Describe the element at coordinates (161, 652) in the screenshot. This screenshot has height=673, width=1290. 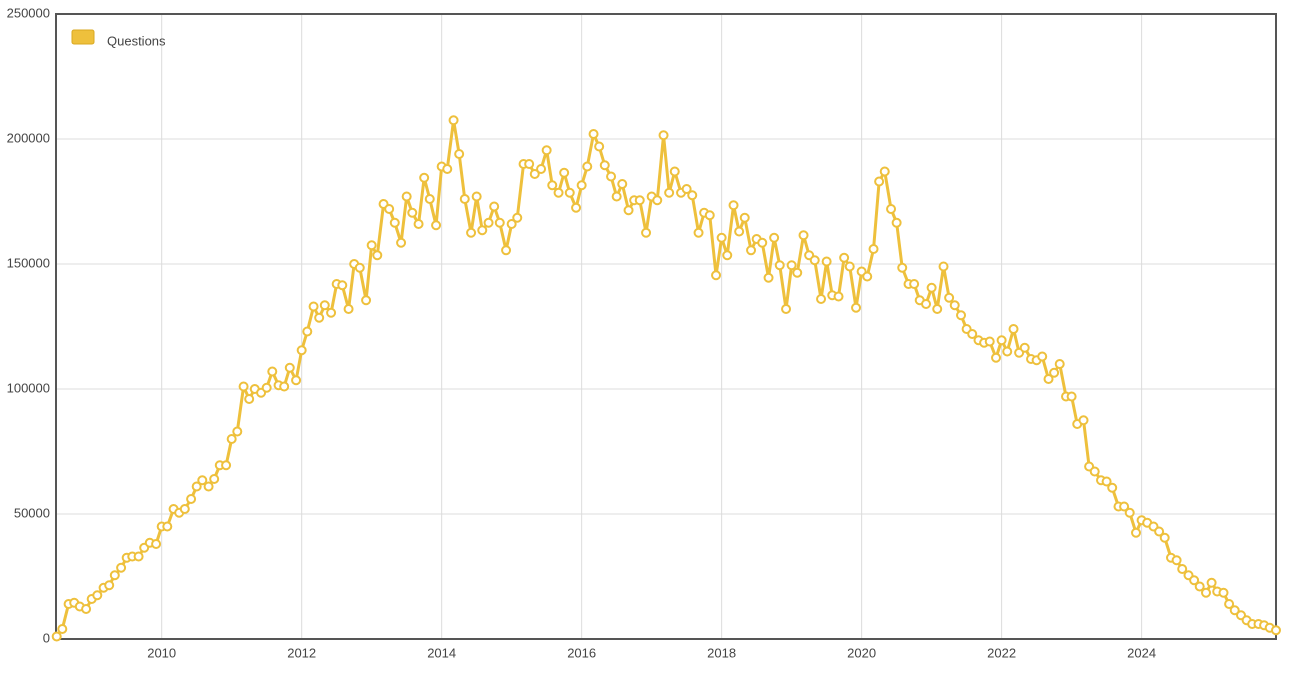
I see `x-tick-label: 2010` at that location.